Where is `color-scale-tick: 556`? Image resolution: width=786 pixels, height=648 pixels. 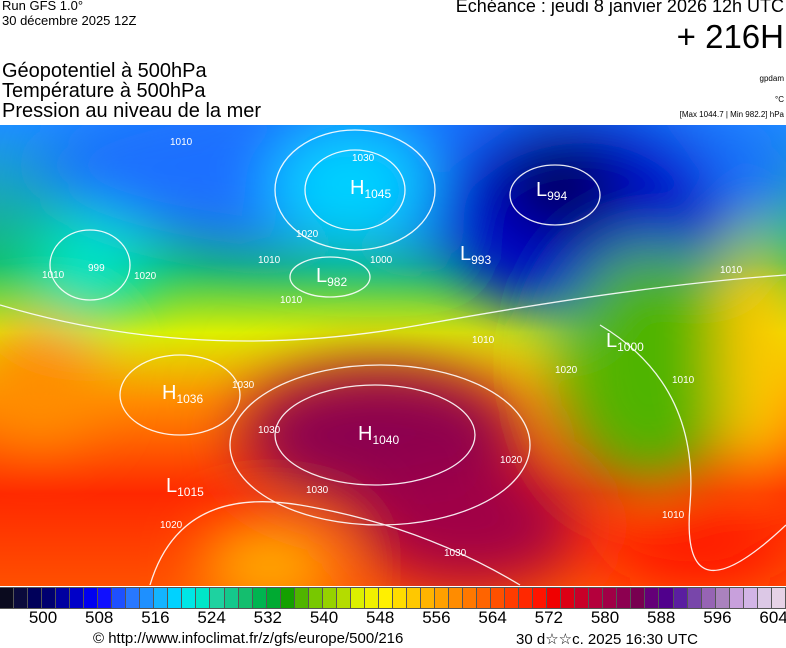 color-scale-tick: 556 is located at coordinates (436, 617).